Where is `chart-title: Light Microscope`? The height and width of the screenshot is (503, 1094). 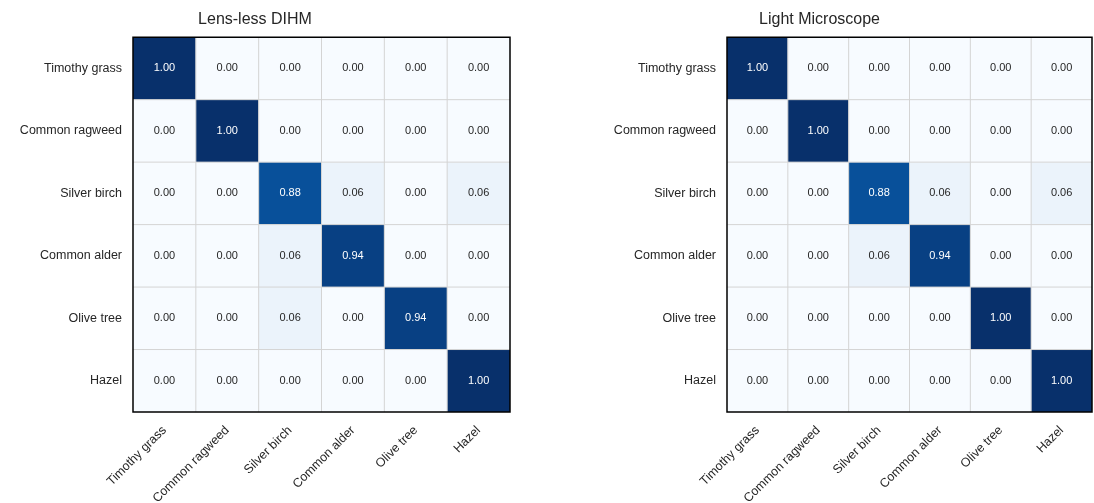
chart-title: Light Microscope is located at coordinates (820, 19).